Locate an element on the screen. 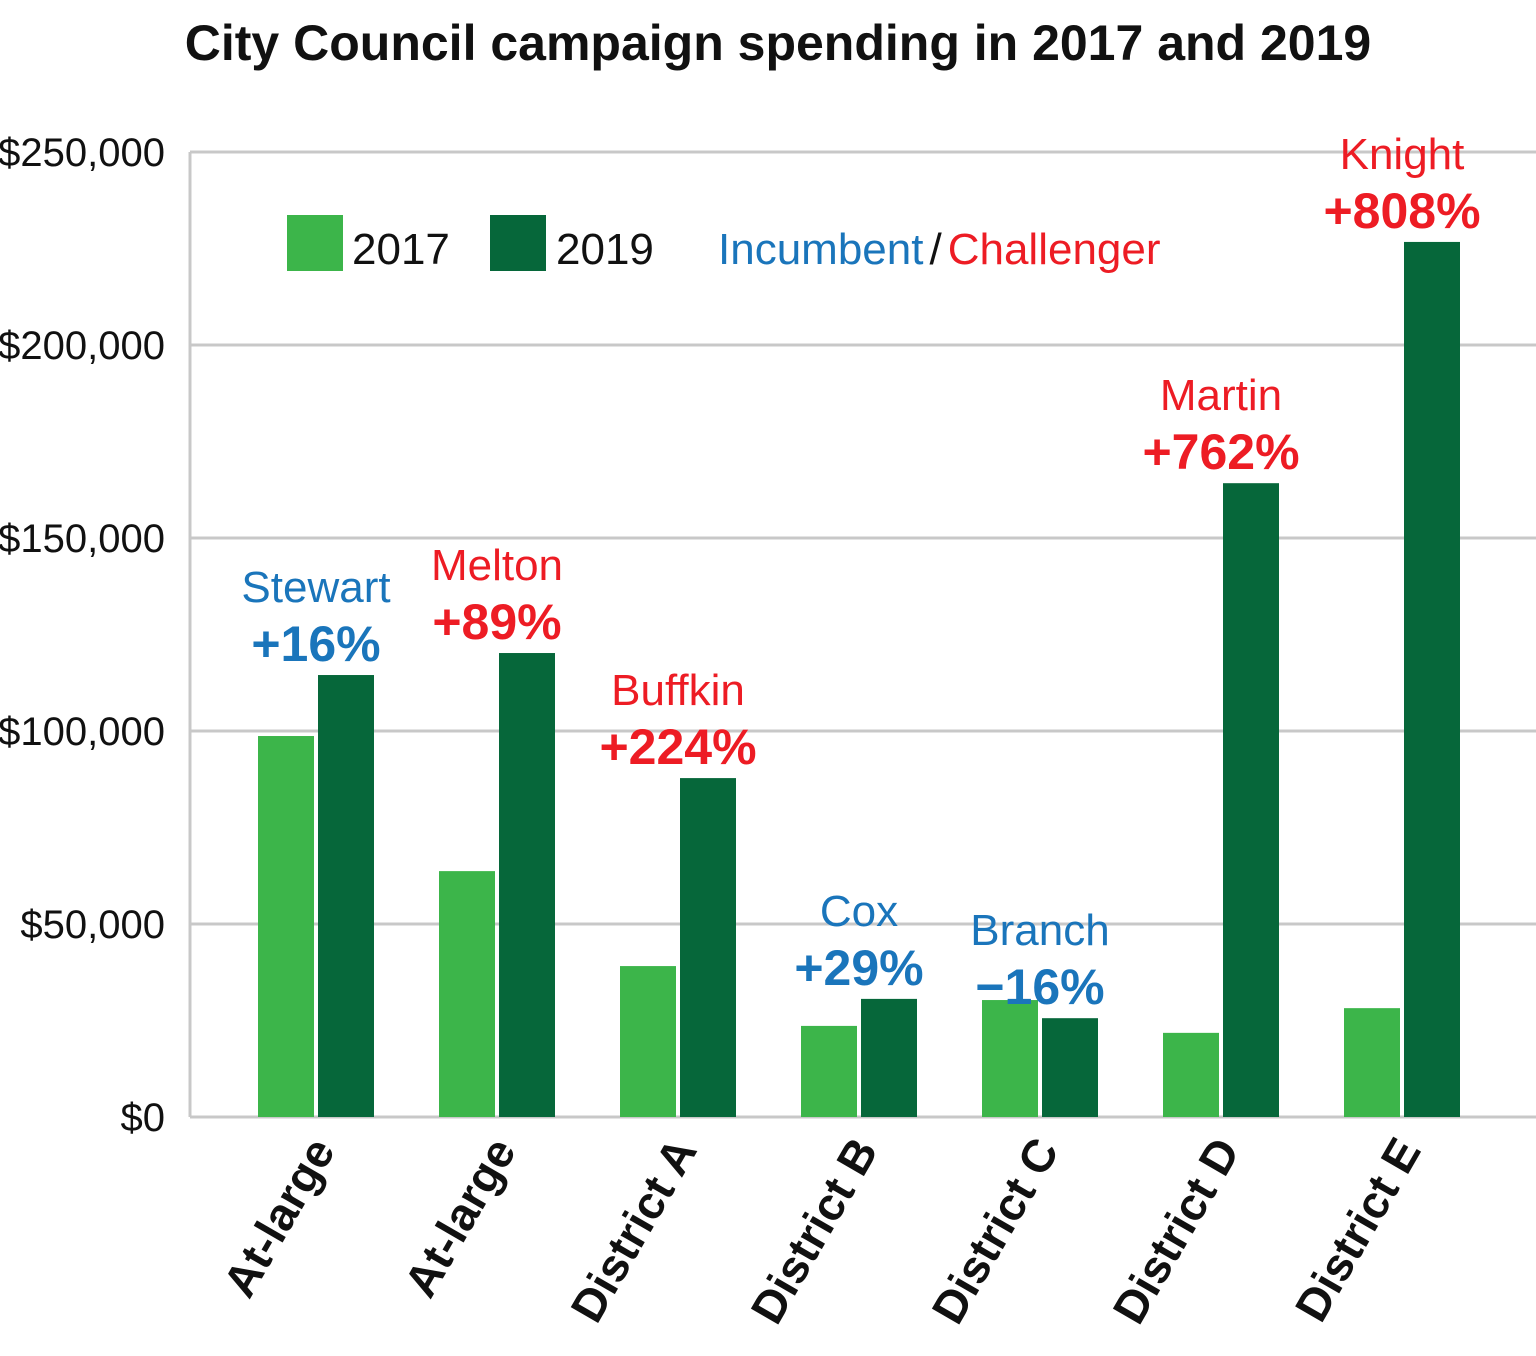 This screenshot has width=1536, height=1356. x-tick-label: District D is located at coordinates (1175, 1230).